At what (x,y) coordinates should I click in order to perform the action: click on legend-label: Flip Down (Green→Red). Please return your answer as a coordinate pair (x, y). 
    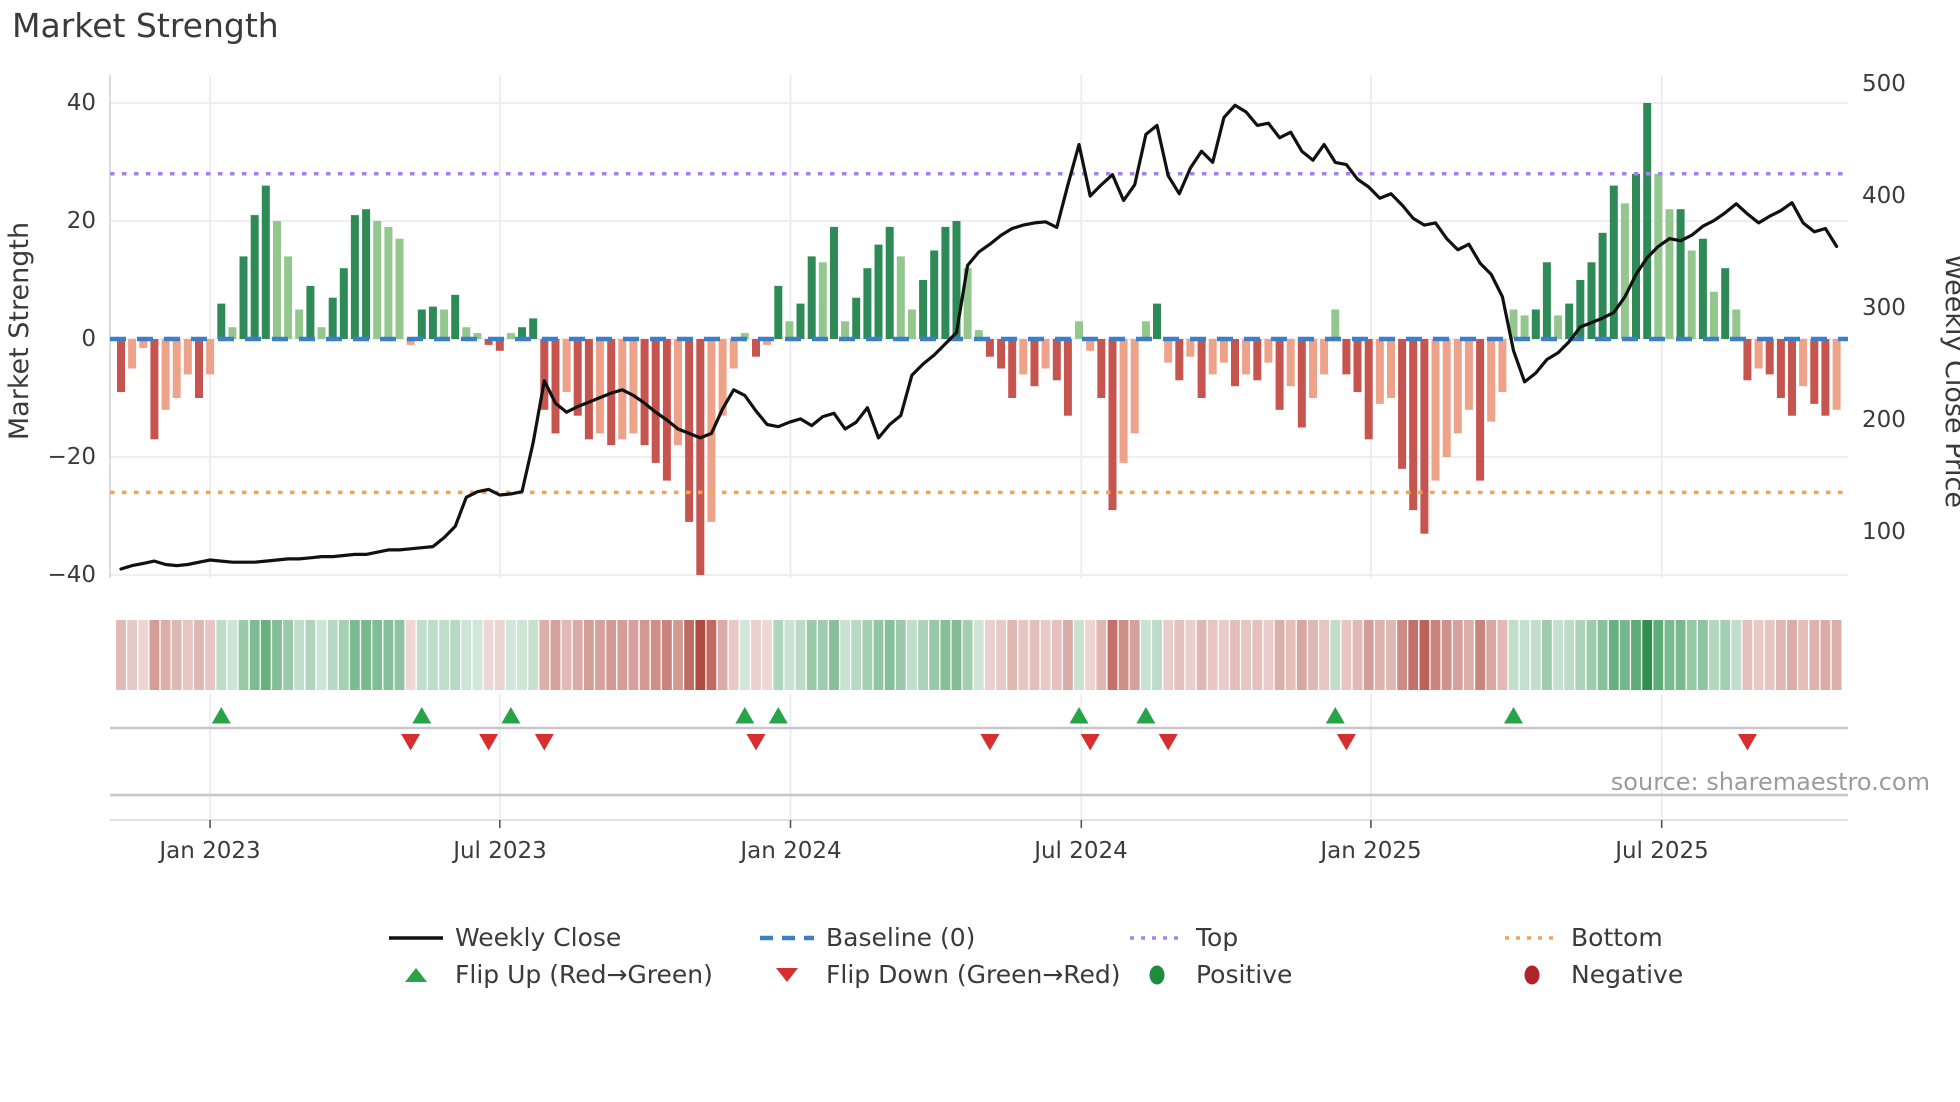
    Looking at the image, I should click on (973, 974).